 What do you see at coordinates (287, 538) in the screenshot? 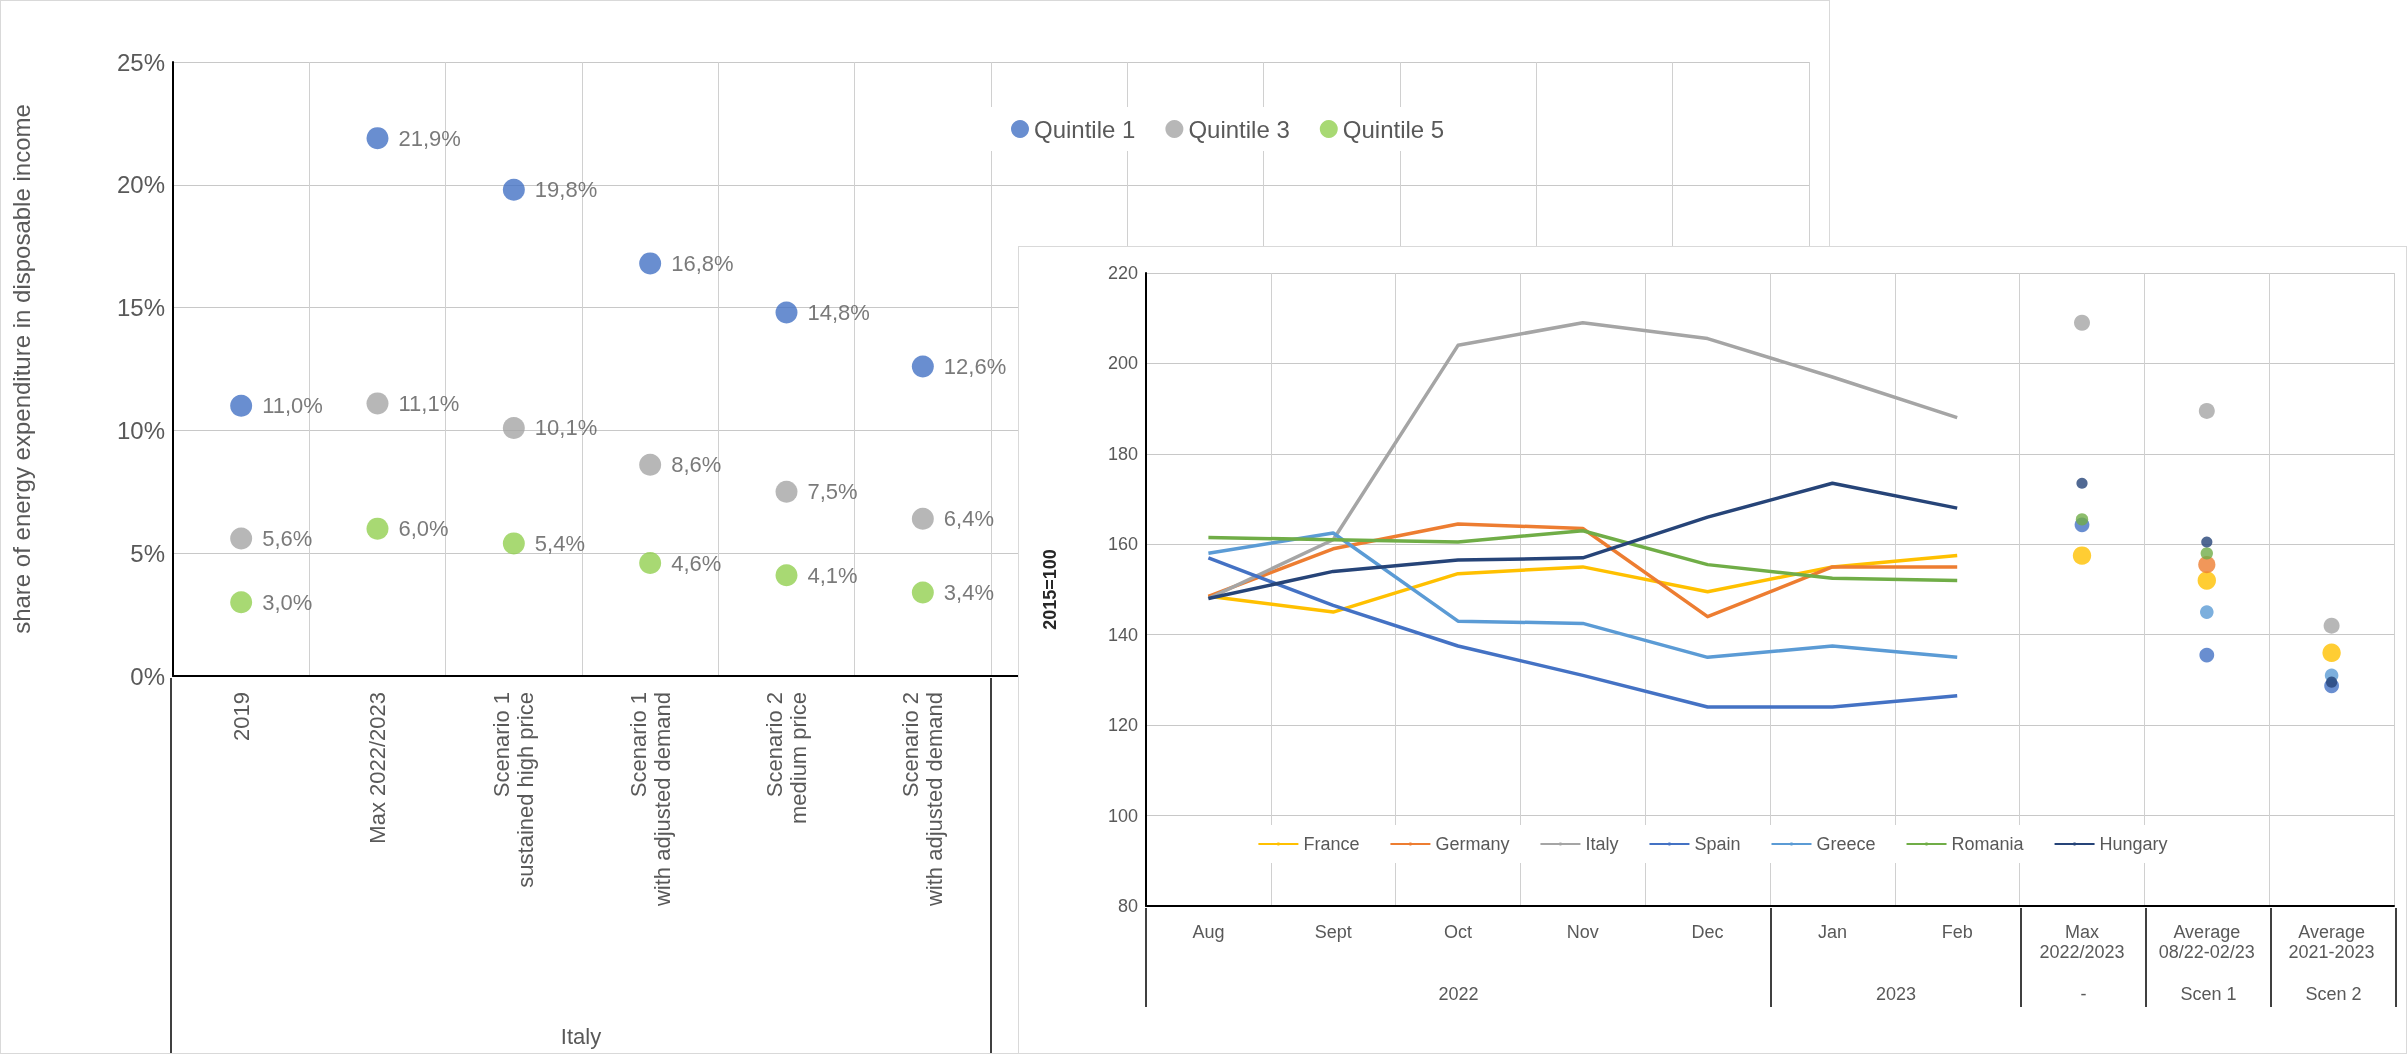
I see `data-label: 5,6%` at bounding box center [287, 538].